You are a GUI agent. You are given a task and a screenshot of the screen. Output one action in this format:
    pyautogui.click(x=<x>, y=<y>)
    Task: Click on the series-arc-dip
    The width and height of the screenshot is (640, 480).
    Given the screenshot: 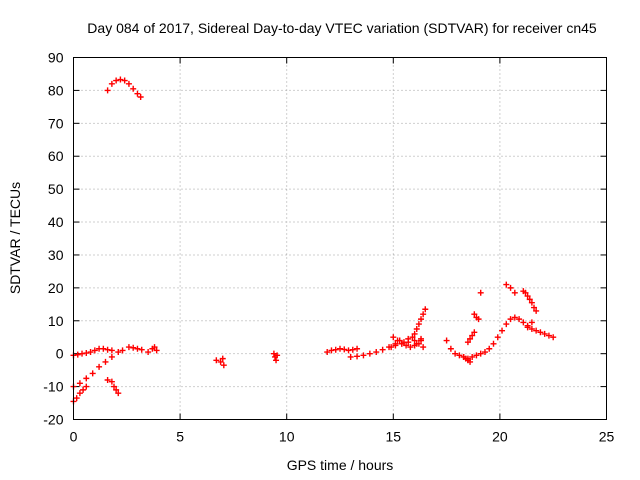 What is the action you would take?
    pyautogui.click(x=113, y=387)
    